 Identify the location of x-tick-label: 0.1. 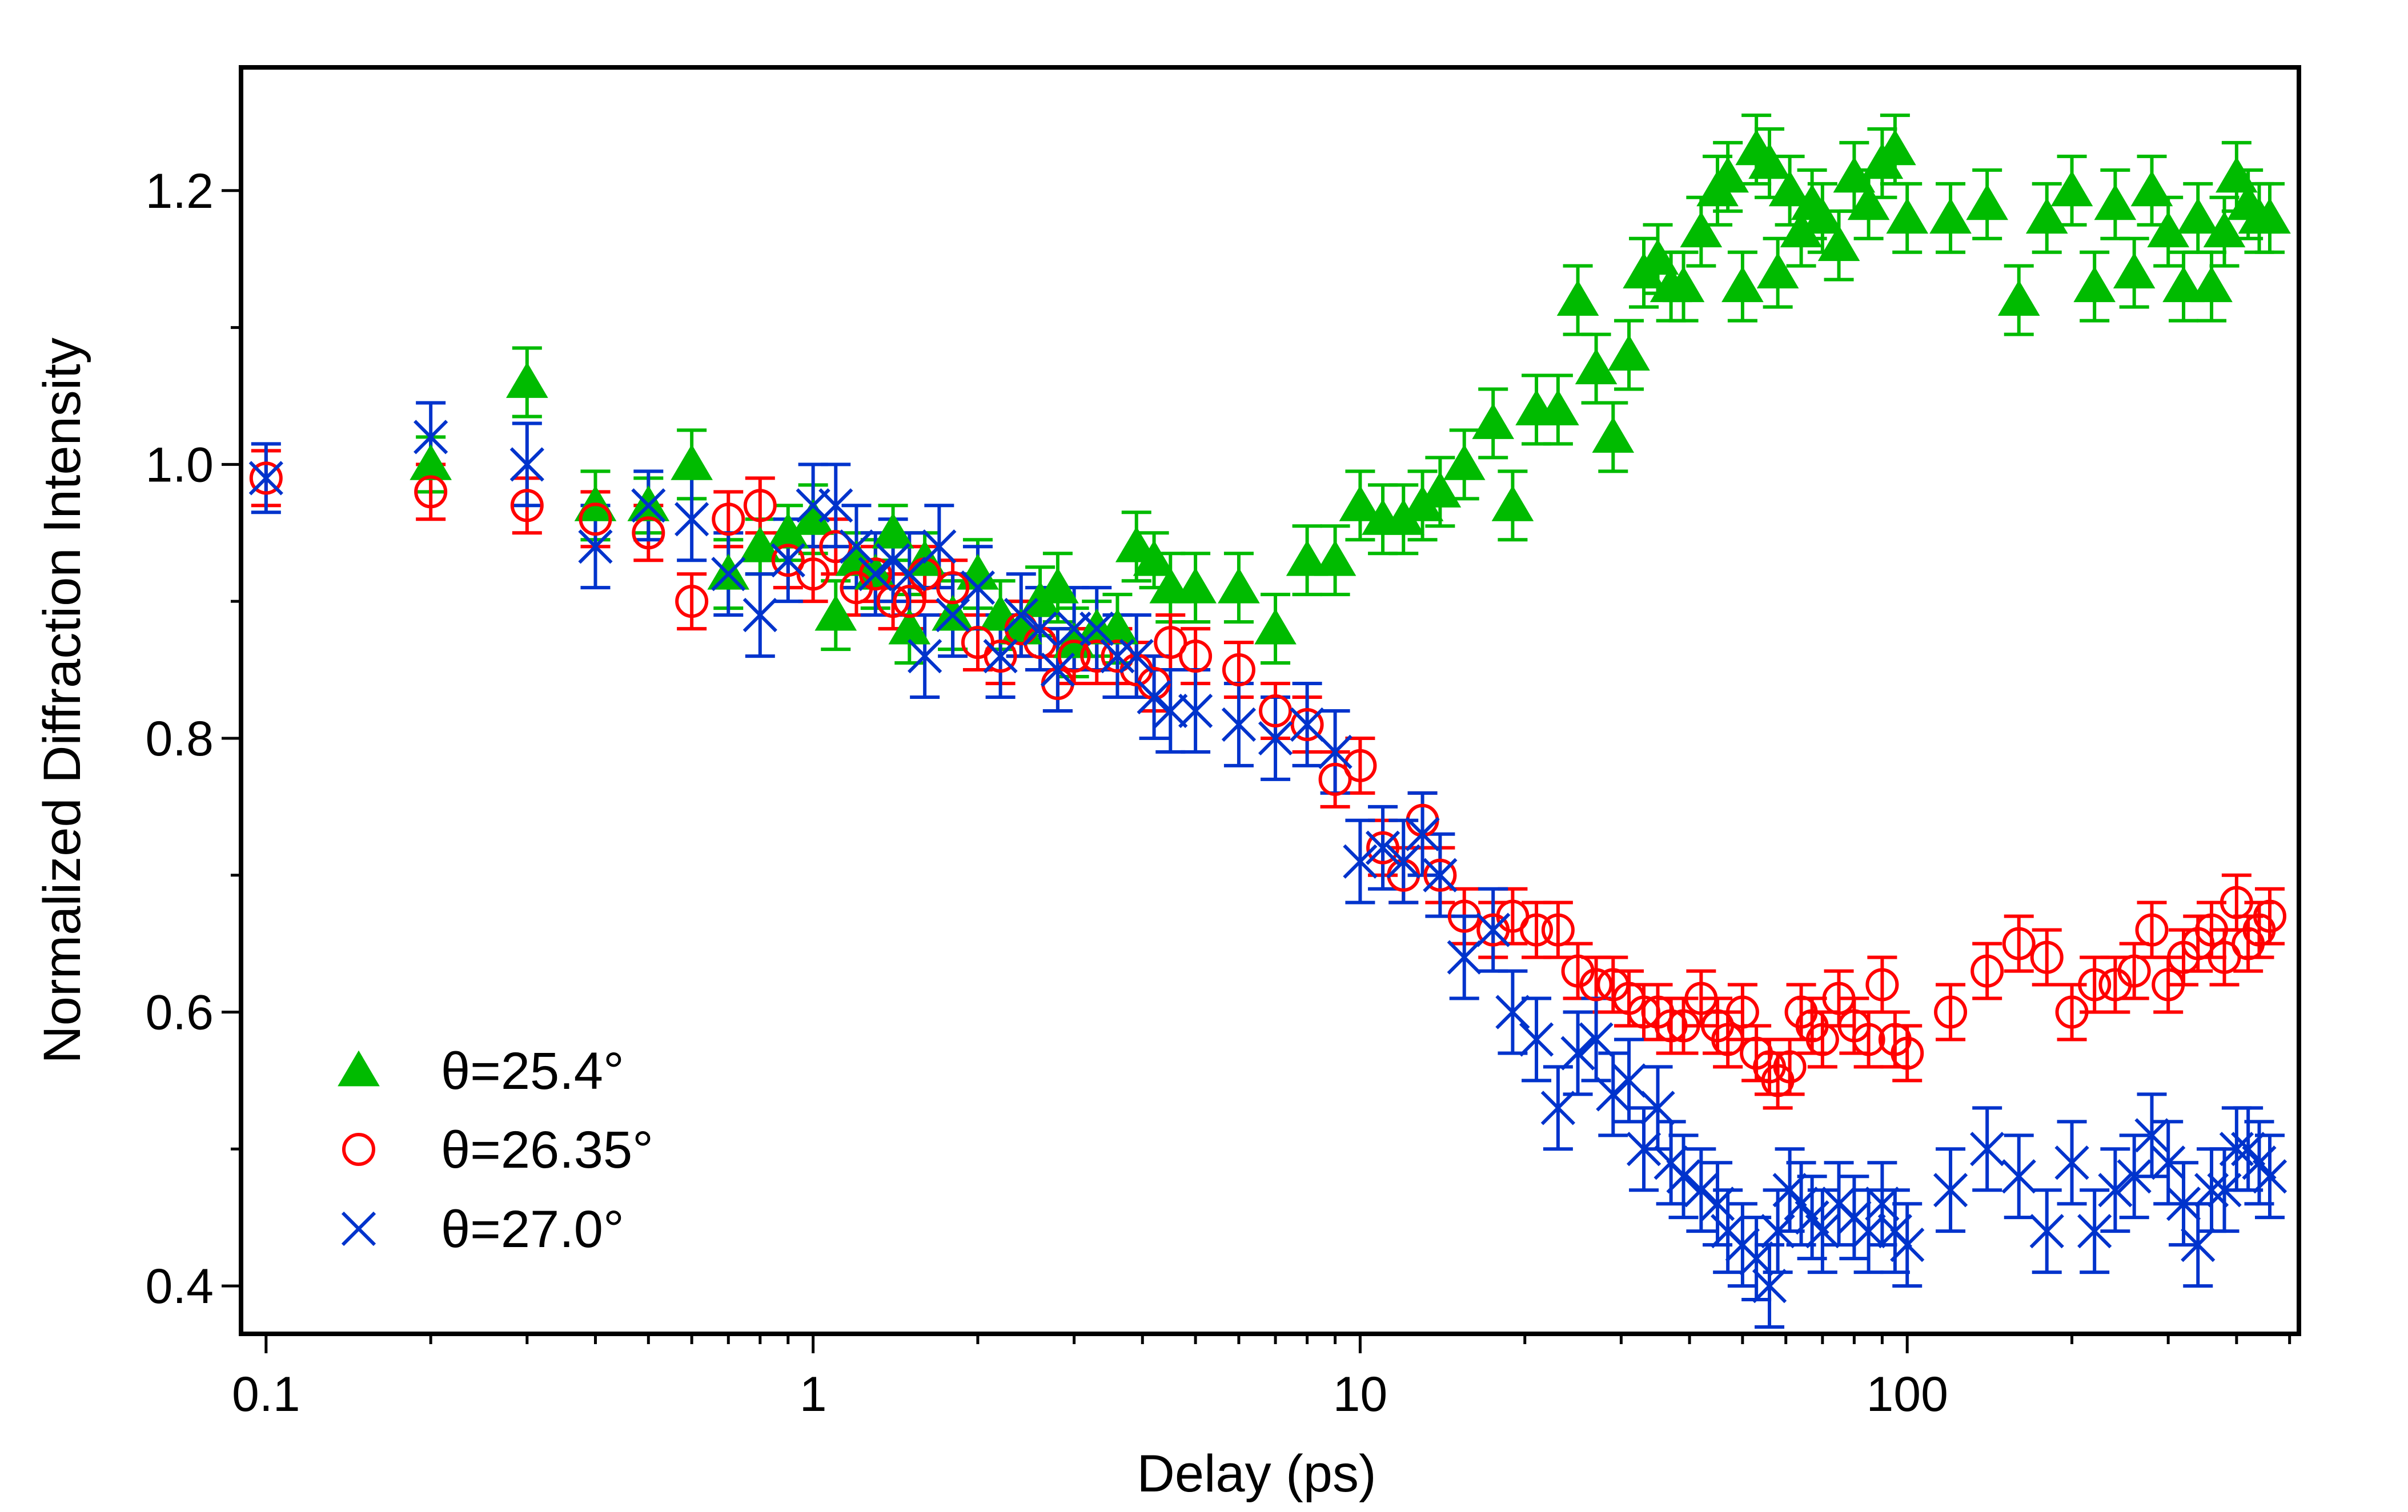
(266, 1394).